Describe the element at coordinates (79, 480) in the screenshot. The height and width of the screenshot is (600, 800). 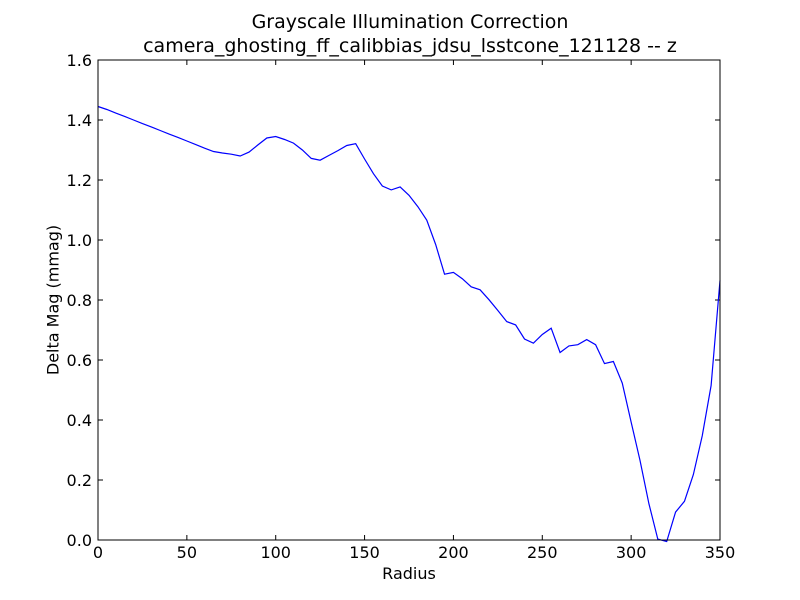
I see `y-tick-label: 0.2` at that location.